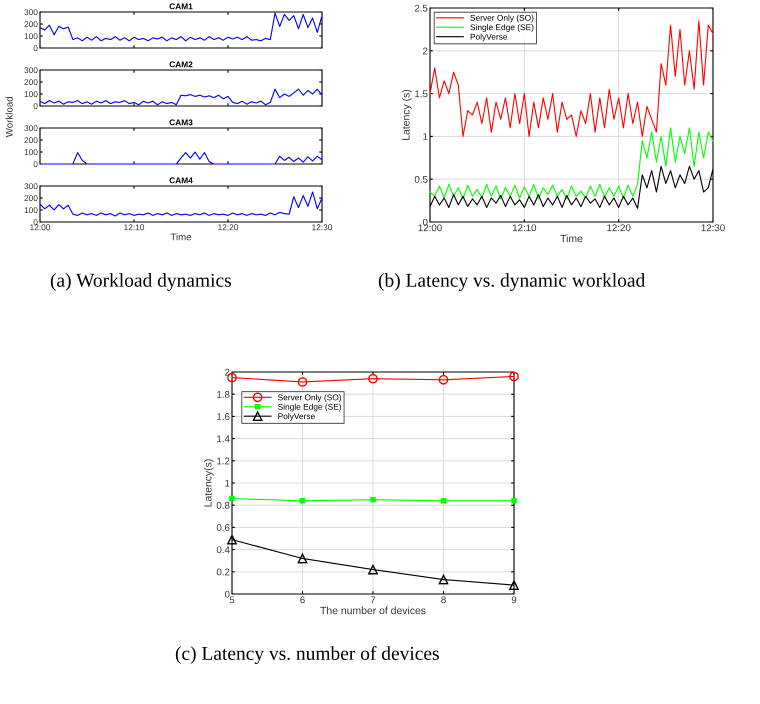 Image resolution: width=760 pixels, height=704 pixels. Describe the element at coordinates (407, 115) in the screenshot. I see `y-axis-title: Latency (s)` at that location.